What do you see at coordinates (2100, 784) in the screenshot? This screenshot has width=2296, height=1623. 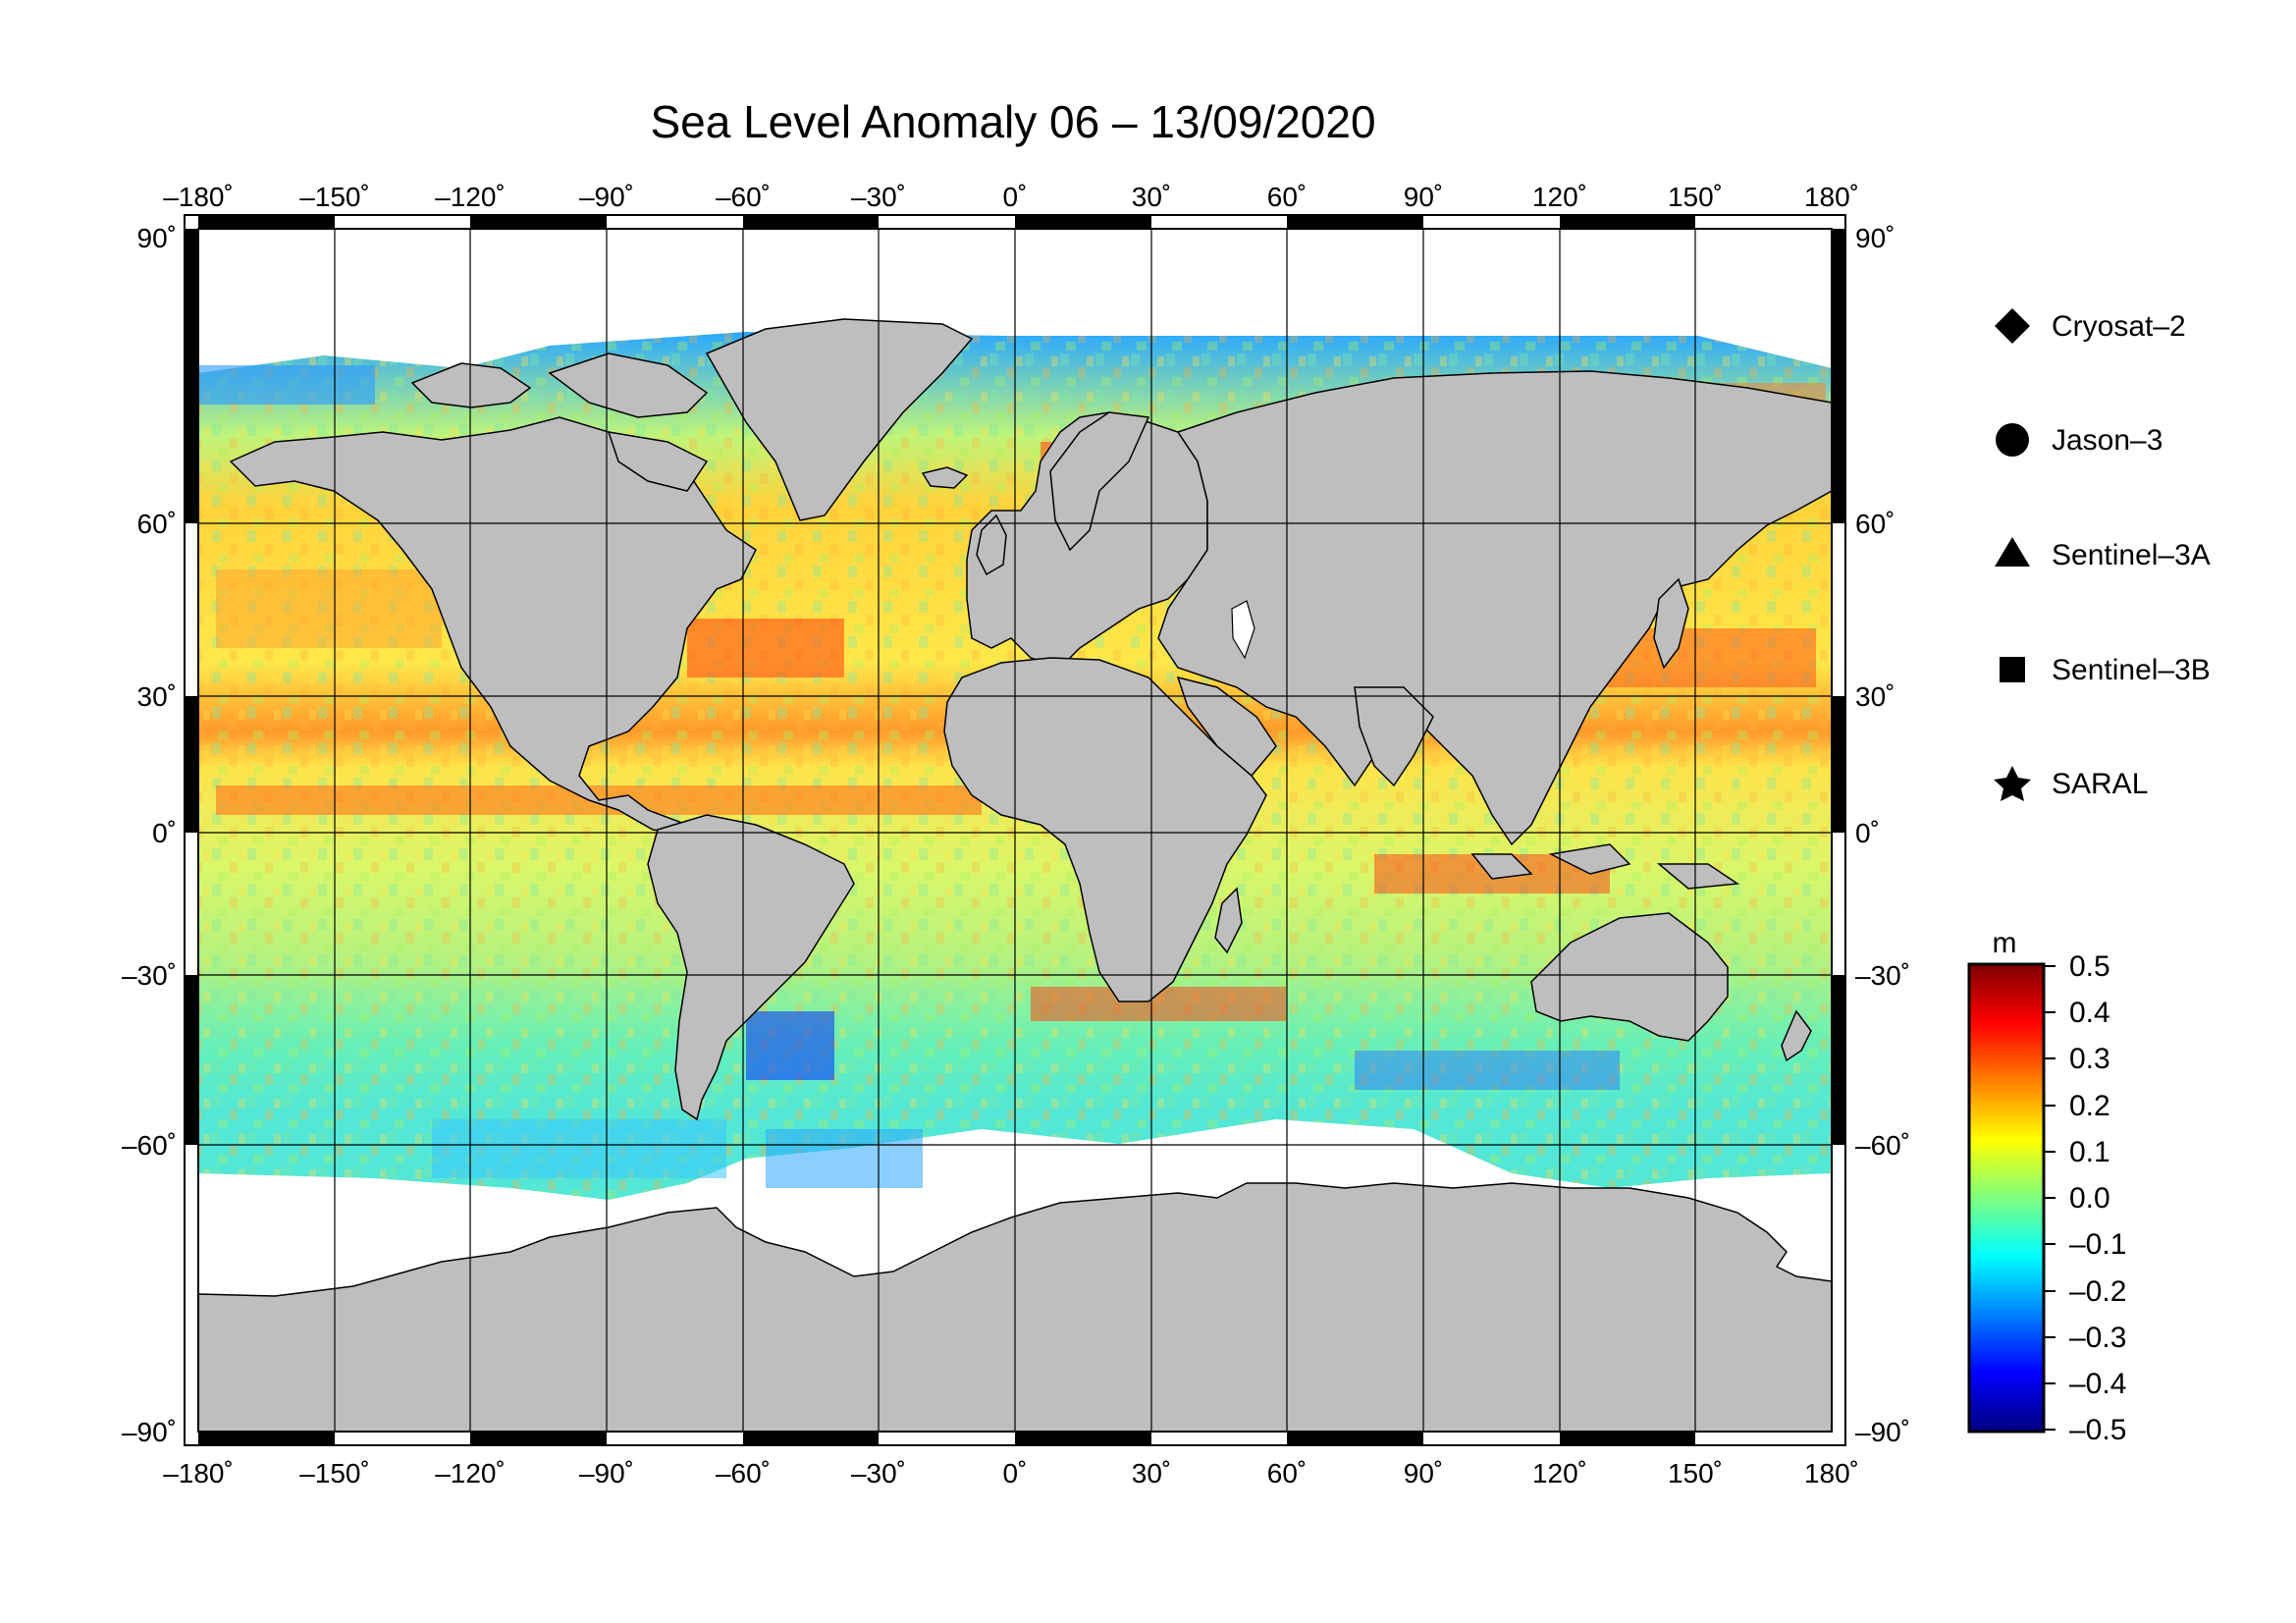 I see `legend-label: SARAL` at bounding box center [2100, 784].